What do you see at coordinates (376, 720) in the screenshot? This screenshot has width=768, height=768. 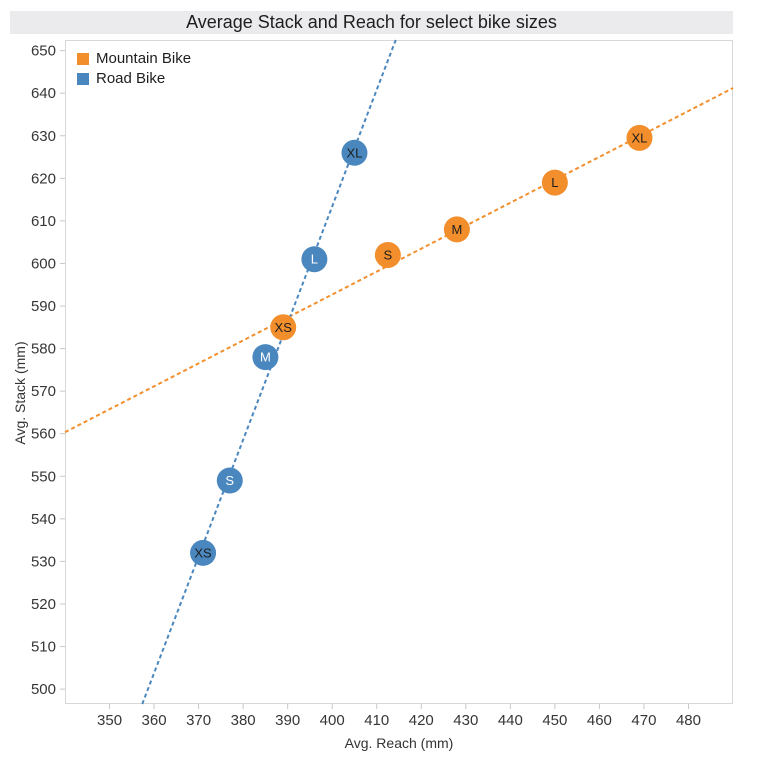 I see `x-tick-label-410: 410` at bounding box center [376, 720].